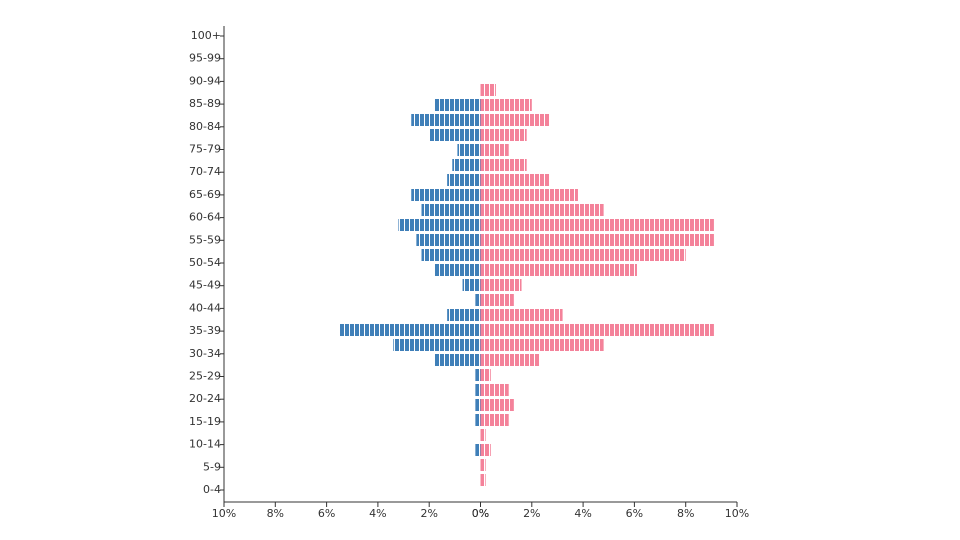  I want to click on y-tick-label: 70-74, so click(205, 171).